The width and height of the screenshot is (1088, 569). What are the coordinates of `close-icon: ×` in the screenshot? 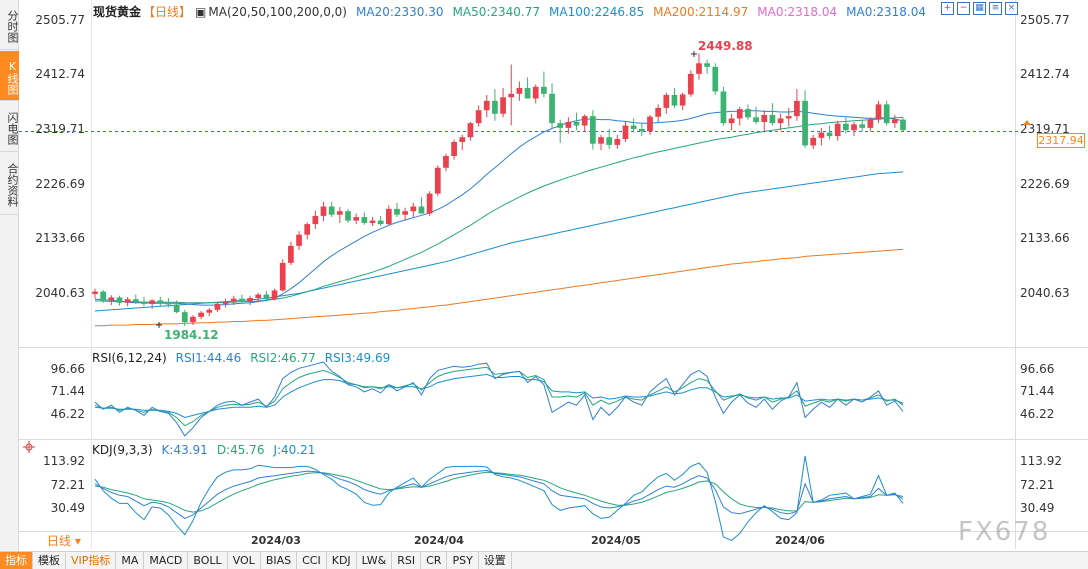 It's located at (1011, 8).